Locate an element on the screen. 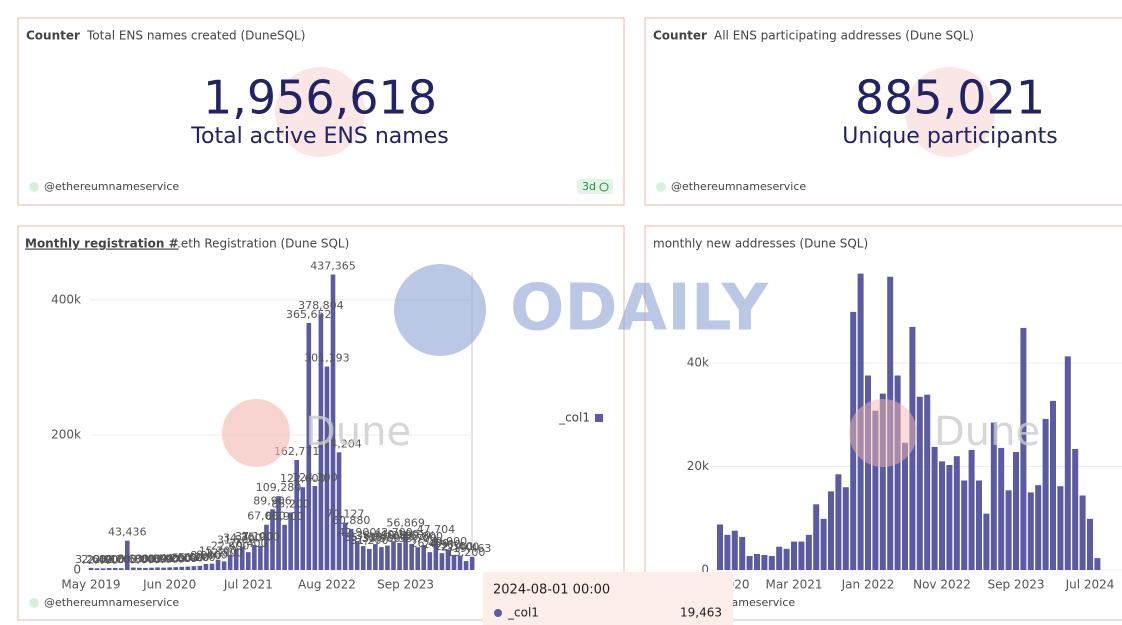 The width and height of the screenshot is (1122, 625). data-label: 2,900 is located at coordinates (109, 559).